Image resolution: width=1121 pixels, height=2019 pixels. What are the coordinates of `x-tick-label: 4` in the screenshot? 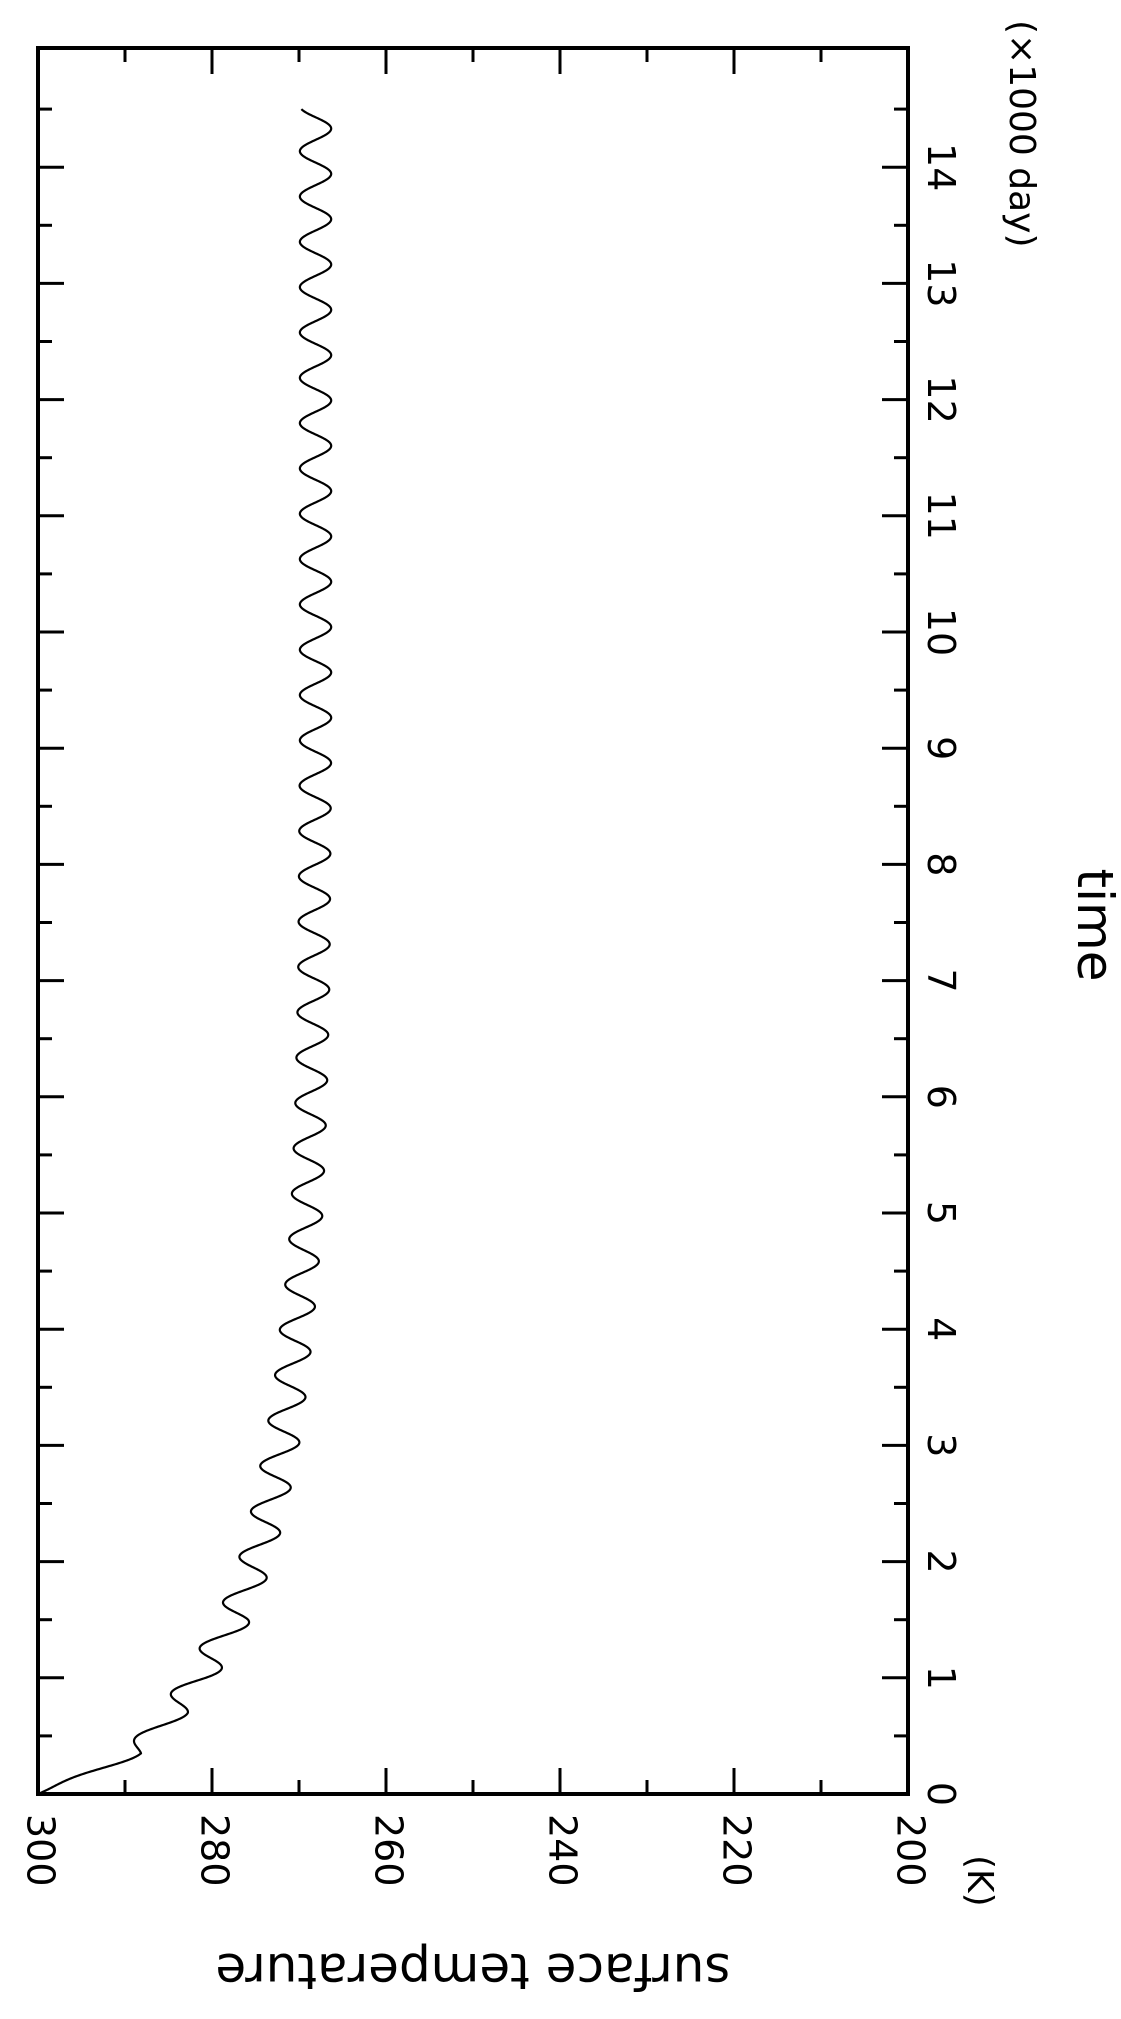 It's located at (941, 1329).